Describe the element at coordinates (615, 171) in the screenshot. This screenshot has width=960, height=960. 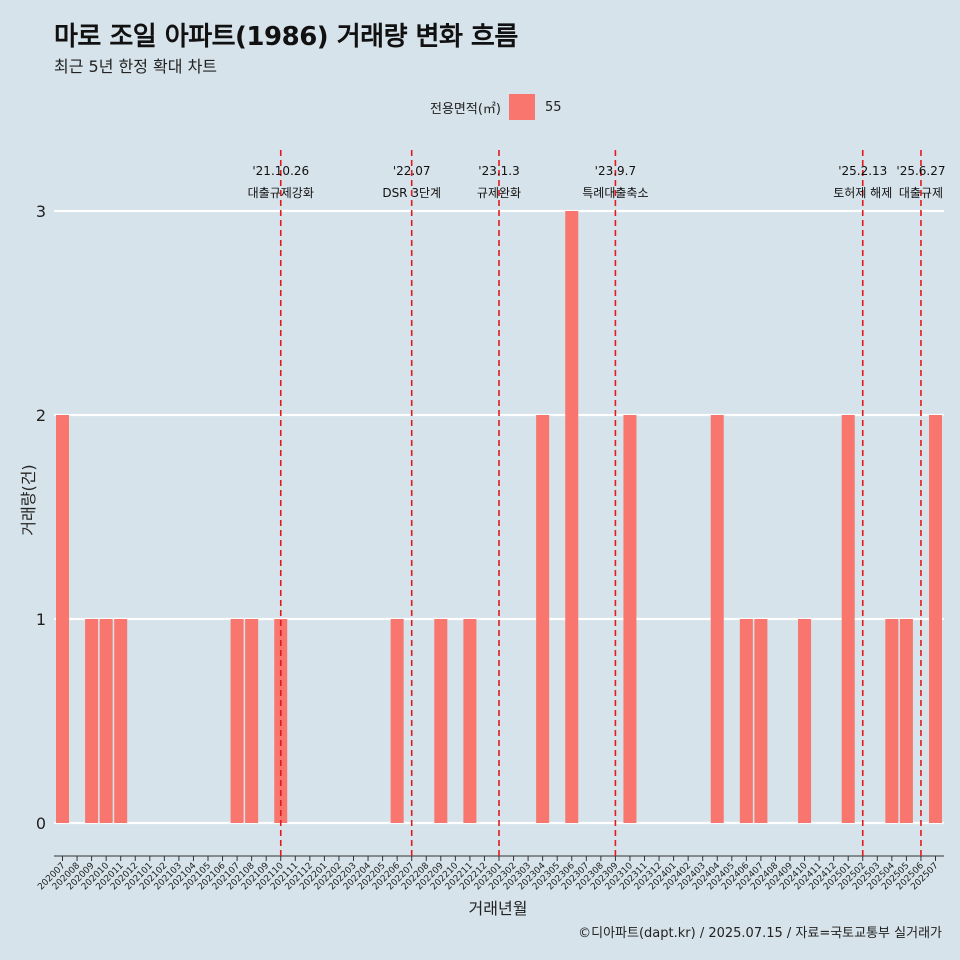
I see `event-date-label: '23.9.7` at that location.